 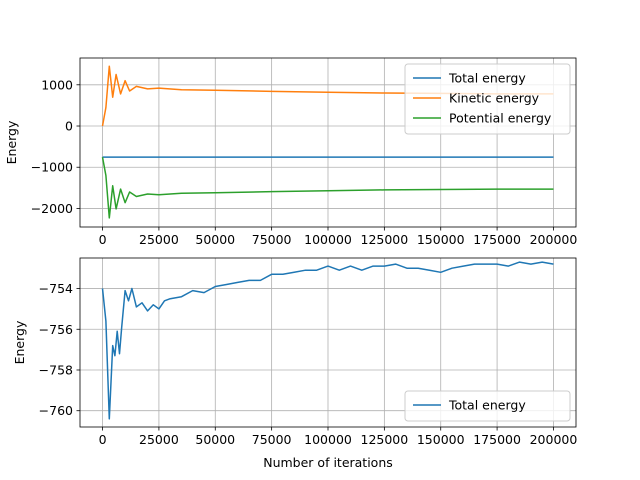 What do you see at coordinates (56, 288) in the screenshot?
I see `y-tick-label: −754` at bounding box center [56, 288].